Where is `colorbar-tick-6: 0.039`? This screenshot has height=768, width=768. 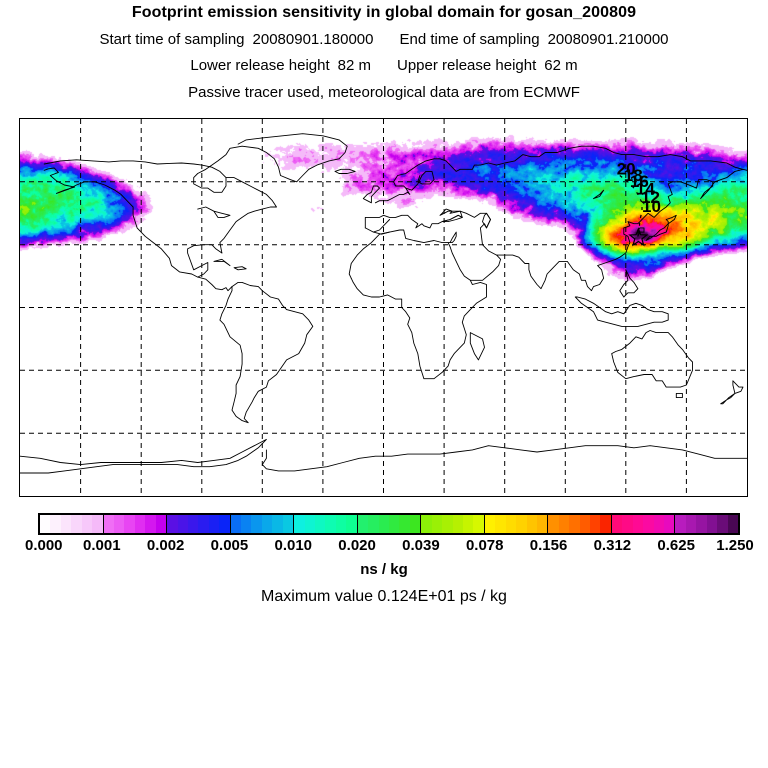
colorbar-tick-6: 0.039 is located at coordinates (421, 545).